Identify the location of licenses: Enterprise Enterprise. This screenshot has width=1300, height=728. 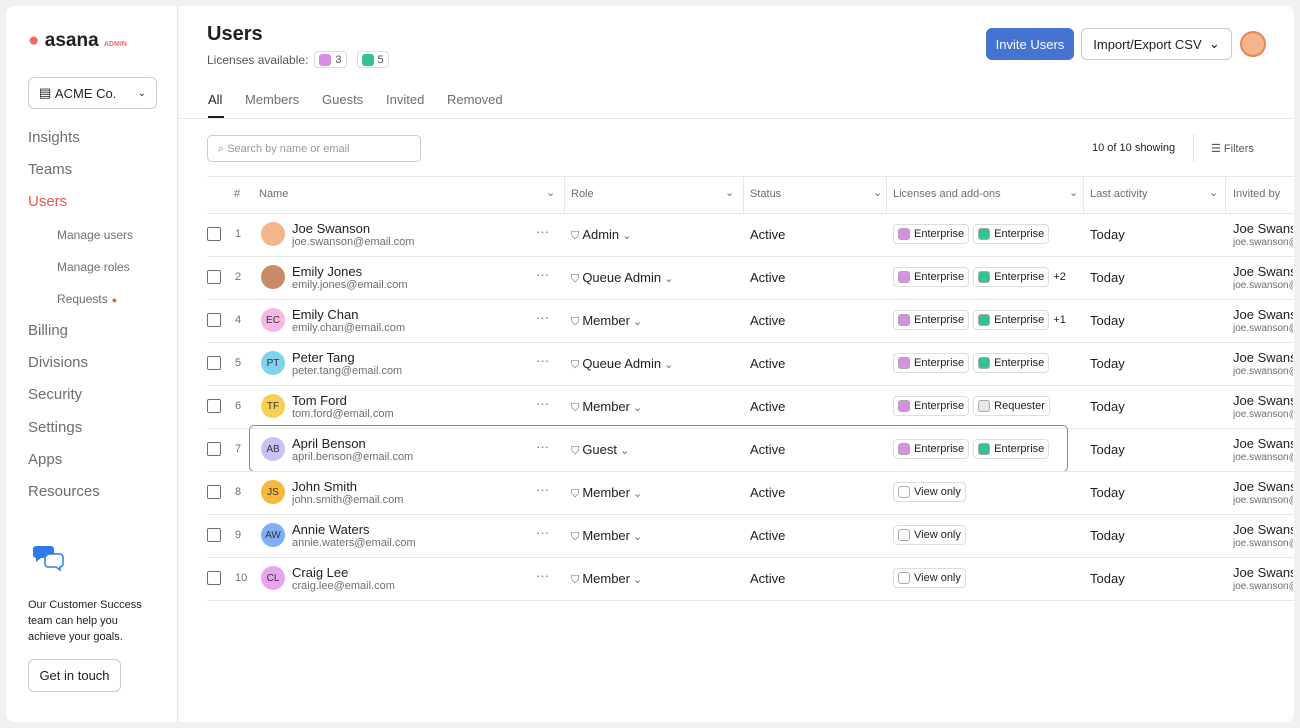
(973, 363).